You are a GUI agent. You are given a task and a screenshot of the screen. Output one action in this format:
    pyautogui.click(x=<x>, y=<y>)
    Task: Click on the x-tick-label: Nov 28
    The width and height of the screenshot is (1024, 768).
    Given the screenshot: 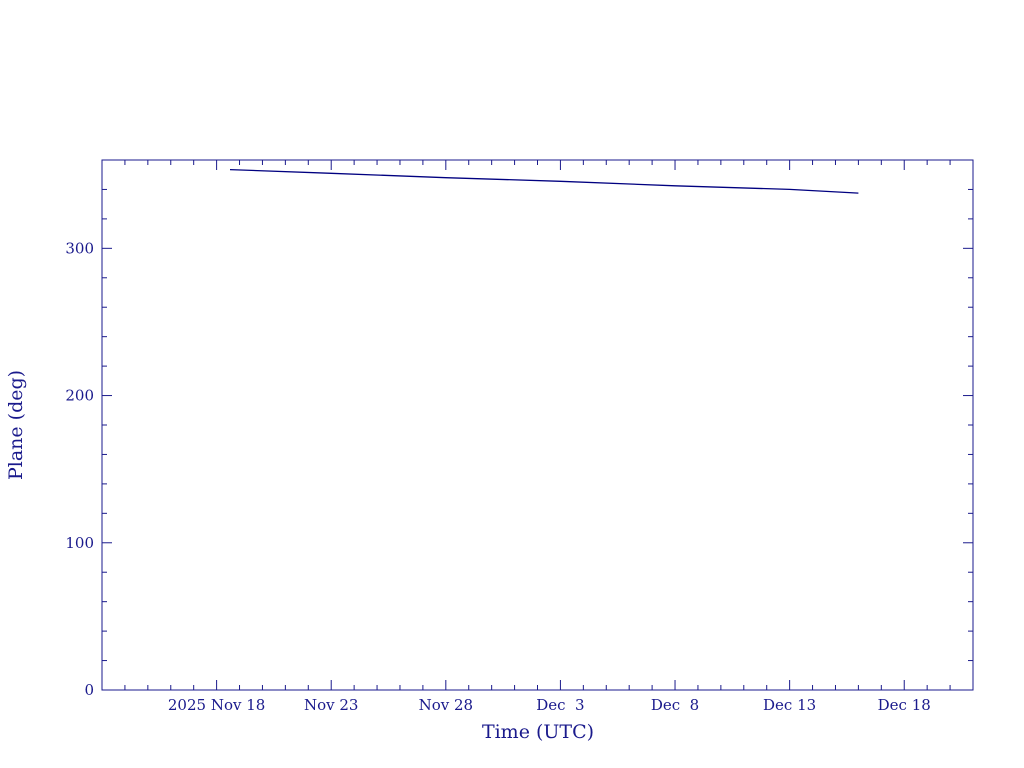 What is the action you would take?
    pyautogui.click(x=446, y=705)
    